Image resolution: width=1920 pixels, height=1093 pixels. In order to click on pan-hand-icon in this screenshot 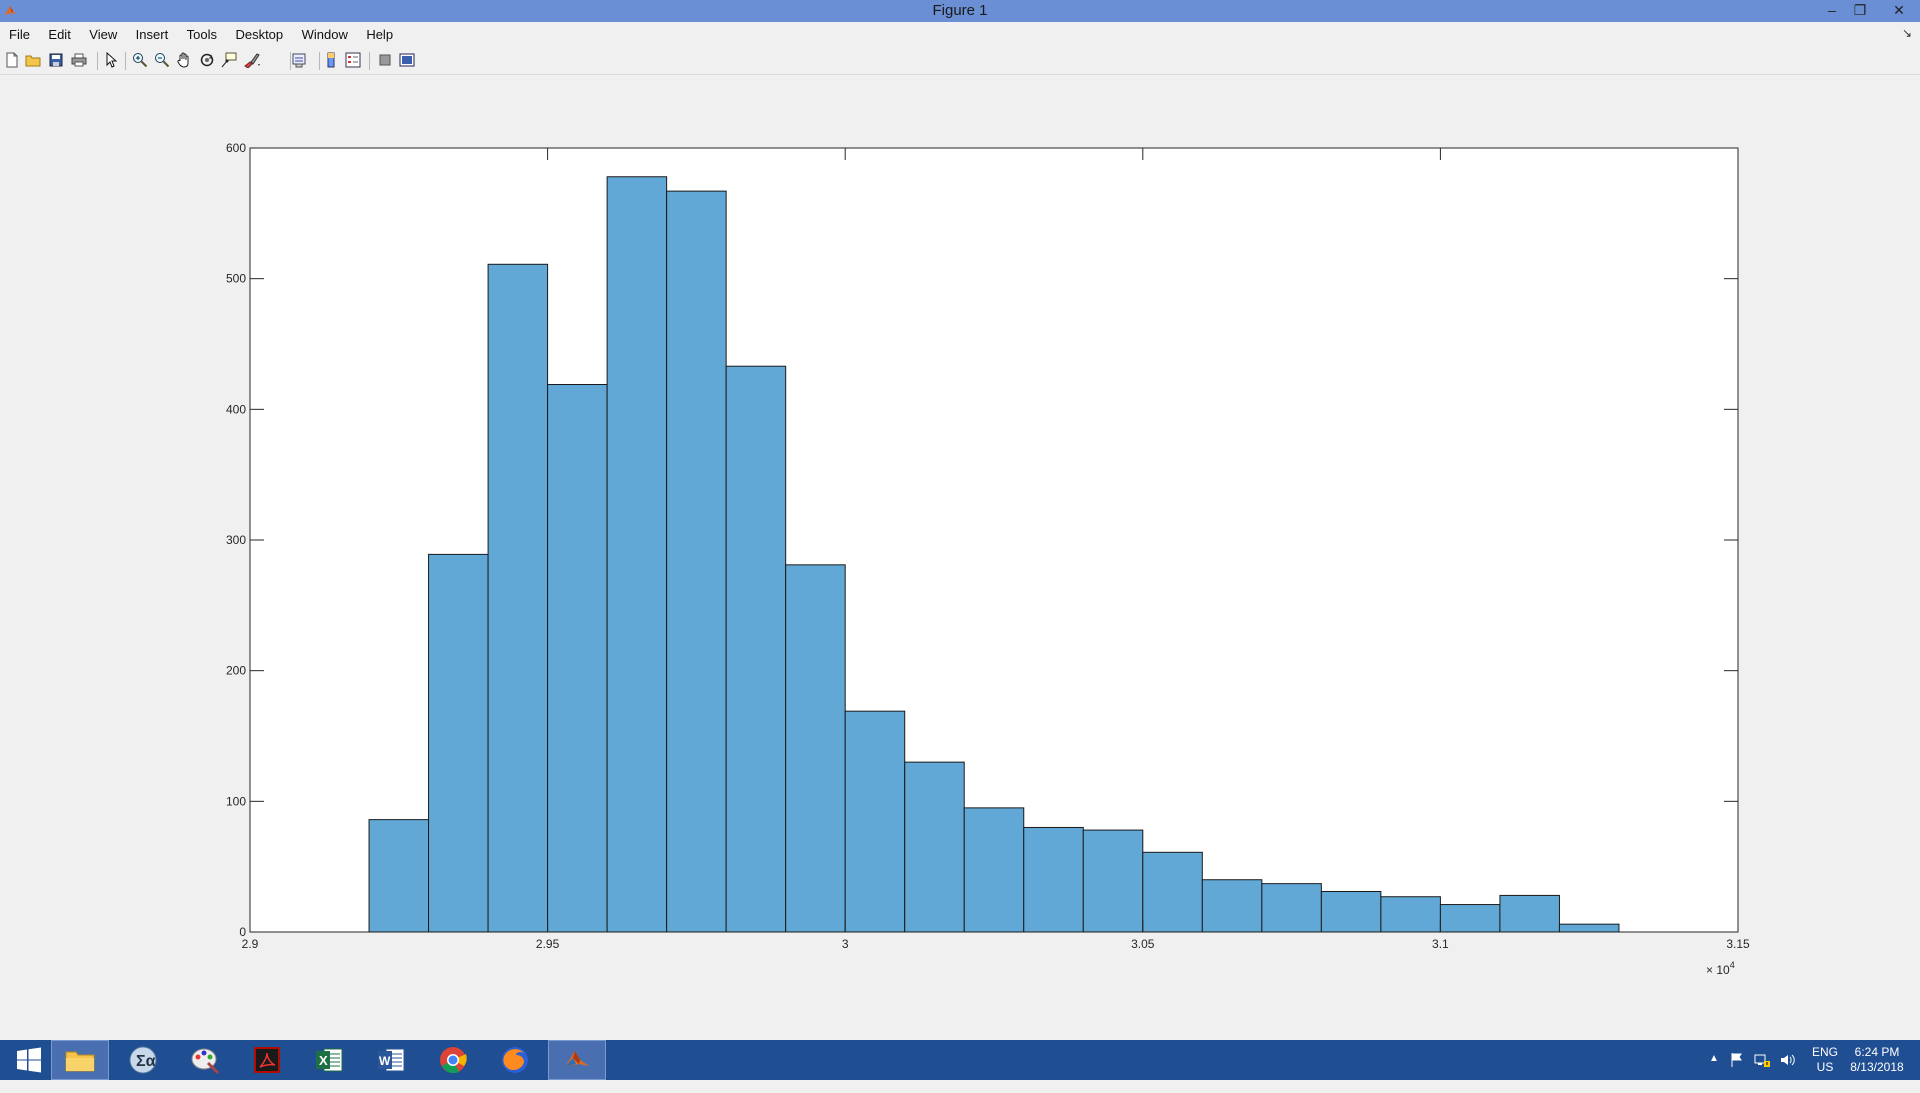, I will do `click(184, 60)`.